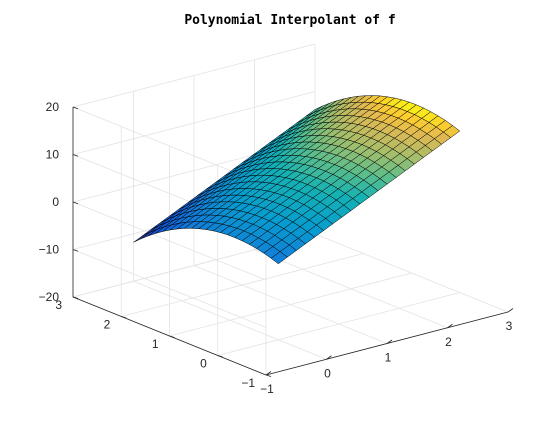 This screenshot has height=425, width=560. Describe the element at coordinates (142, 237) in the screenshot. I see `surface-patch` at that location.